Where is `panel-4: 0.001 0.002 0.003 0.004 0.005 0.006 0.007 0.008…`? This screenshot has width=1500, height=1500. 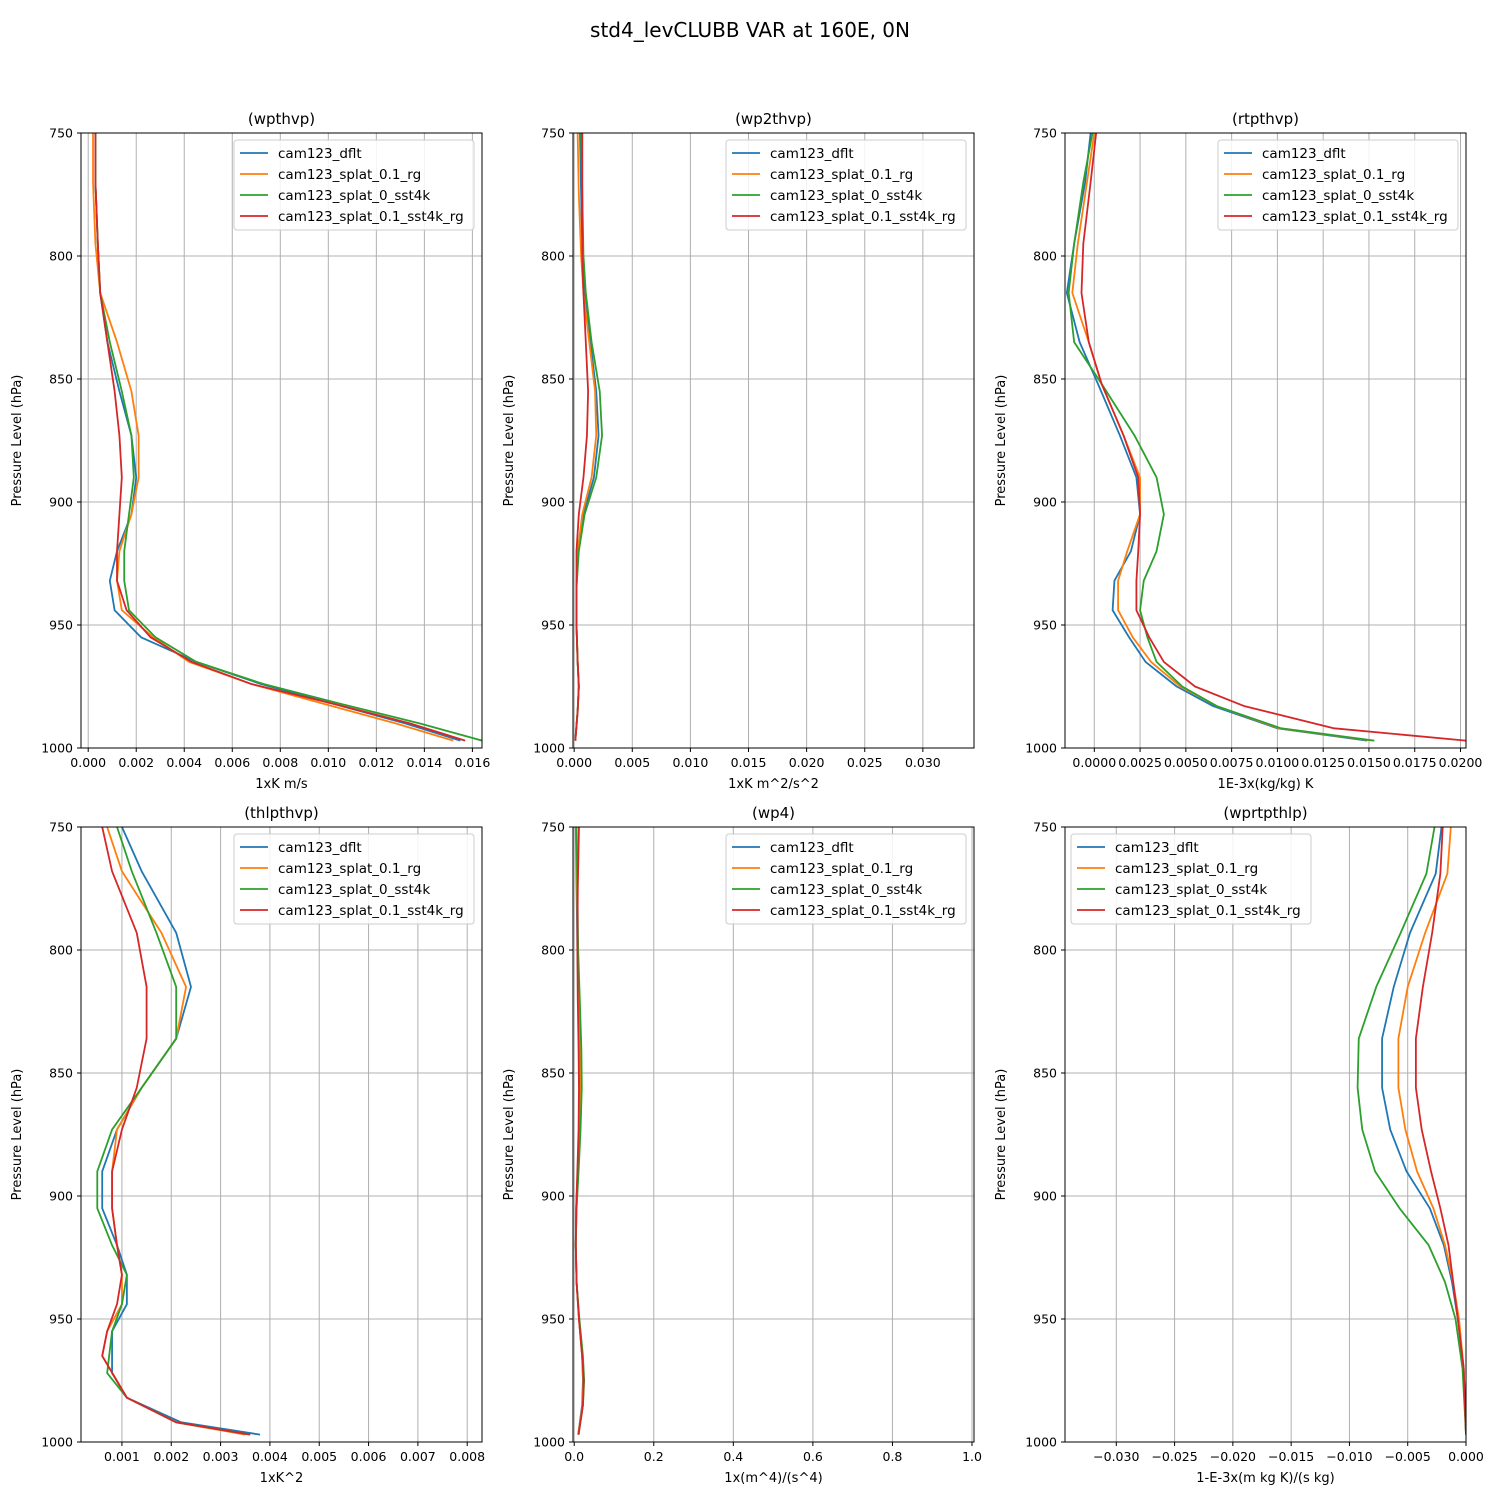 panel-4: 0.001 0.002 0.003 0.004 0.005 0.006 0.007 0.008… is located at coordinates (247, 1145).